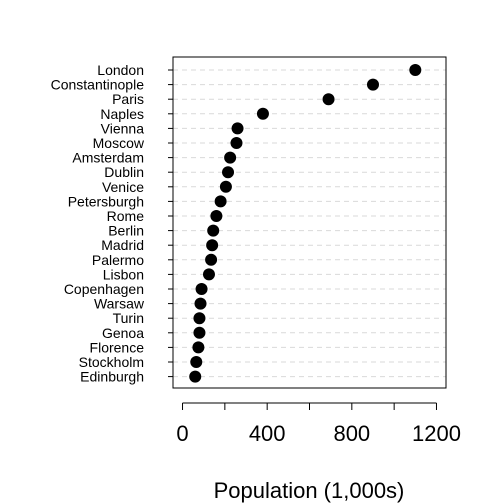 The width and height of the screenshot is (504, 504). I want to click on category-label: Petersburgh, so click(106, 201).